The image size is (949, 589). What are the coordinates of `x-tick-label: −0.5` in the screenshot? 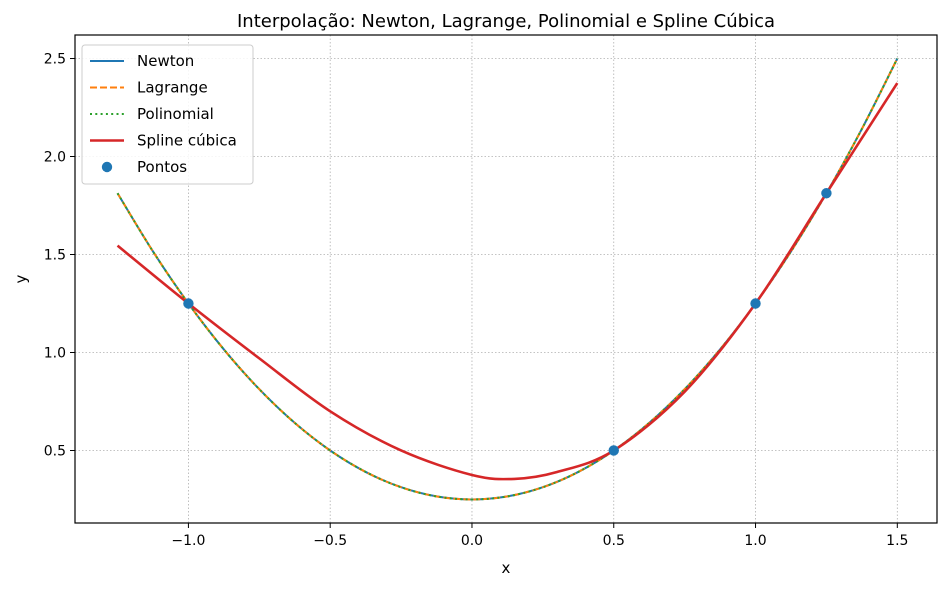 It's located at (330, 541).